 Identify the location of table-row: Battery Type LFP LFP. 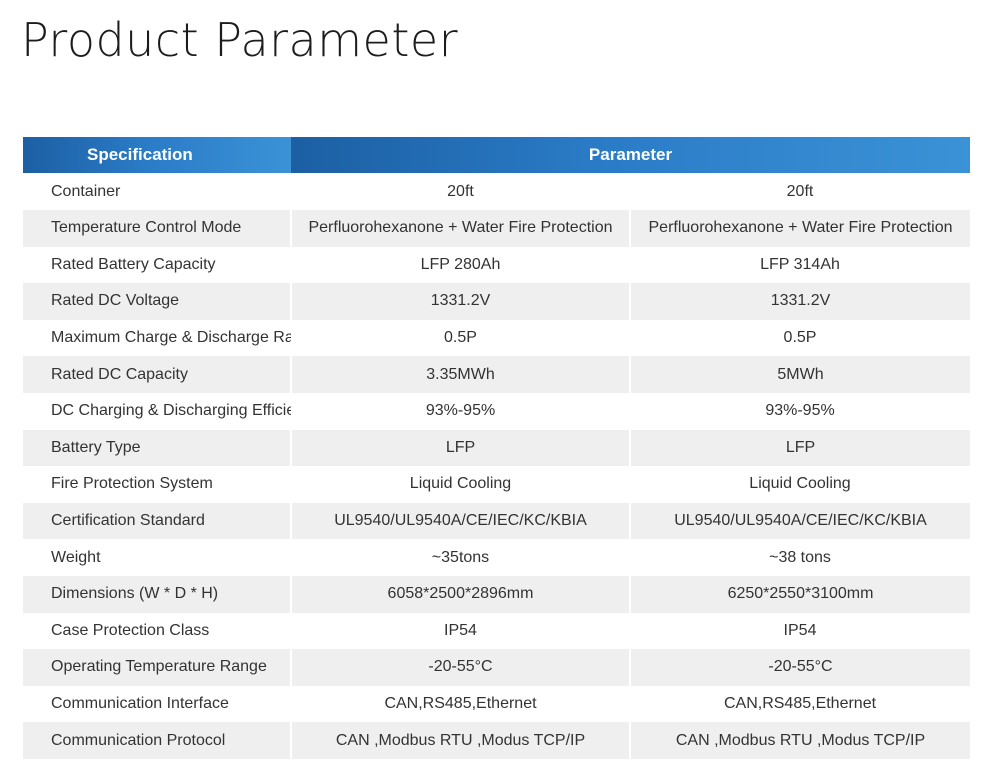
(497, 448).